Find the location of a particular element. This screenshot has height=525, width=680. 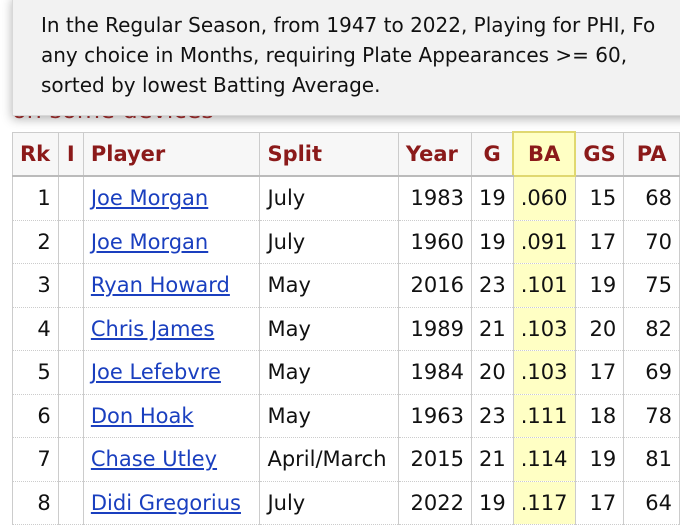

cell: 7 is located at coordinates (35, 459).